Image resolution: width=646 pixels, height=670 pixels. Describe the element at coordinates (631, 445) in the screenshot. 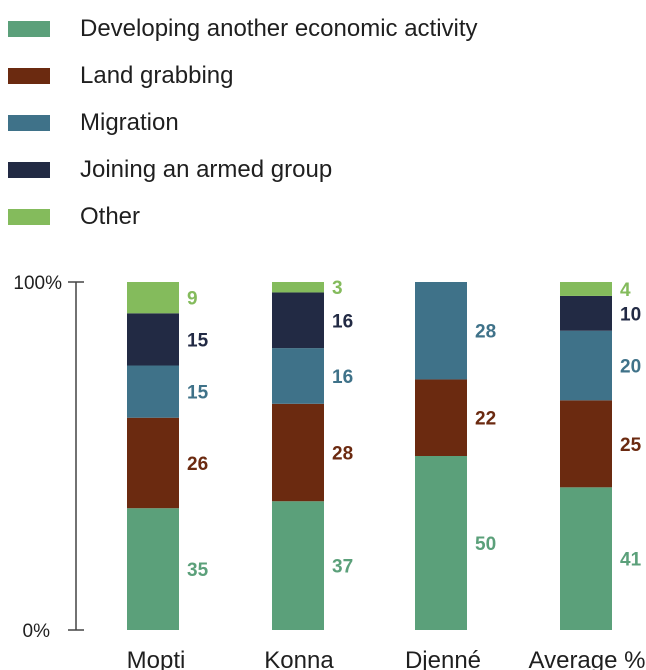

I see `data-label: 25` at that location.